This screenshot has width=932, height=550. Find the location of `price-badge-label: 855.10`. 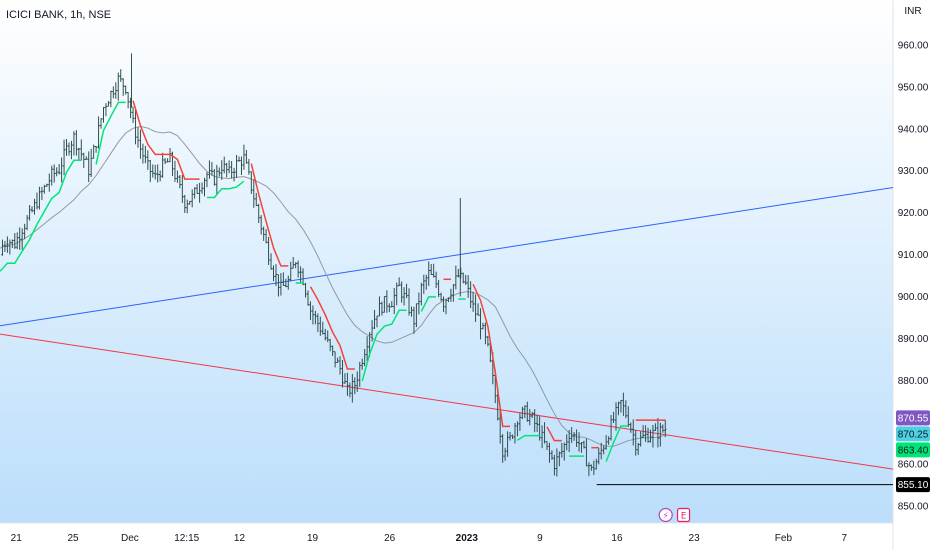

price-badge-label: 855.10 is located at coordinates (913, 485).